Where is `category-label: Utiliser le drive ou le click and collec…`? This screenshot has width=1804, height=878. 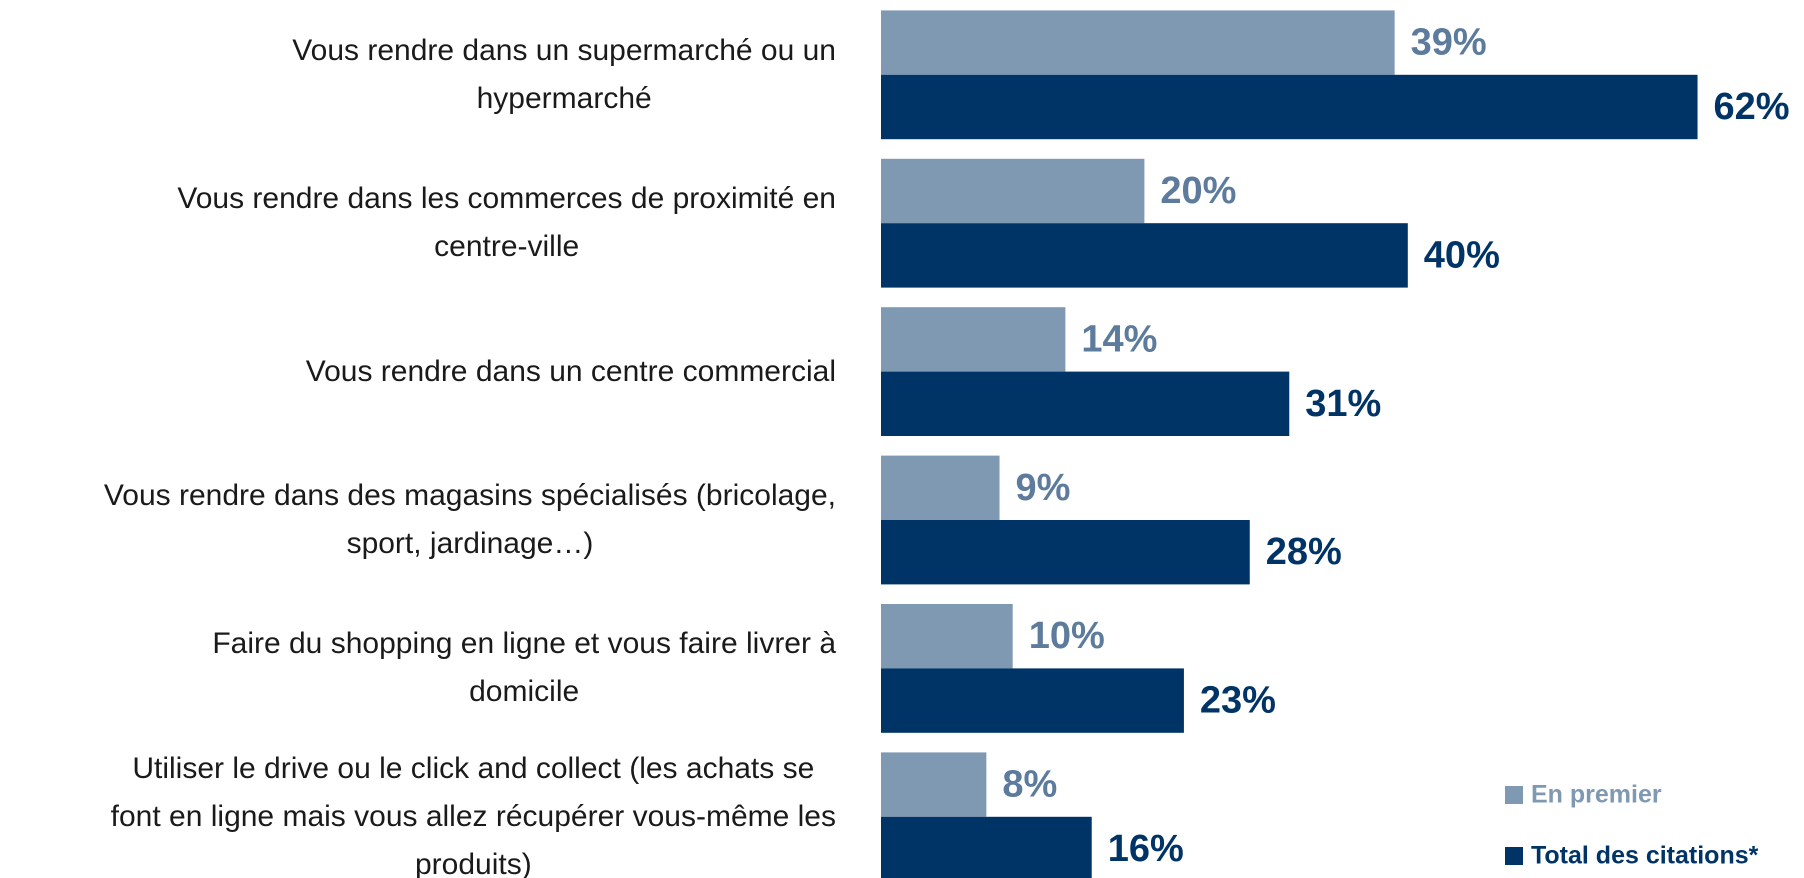 category-label: Utiliser le drive ou le click and collec… is located at coordinates (473, 814).